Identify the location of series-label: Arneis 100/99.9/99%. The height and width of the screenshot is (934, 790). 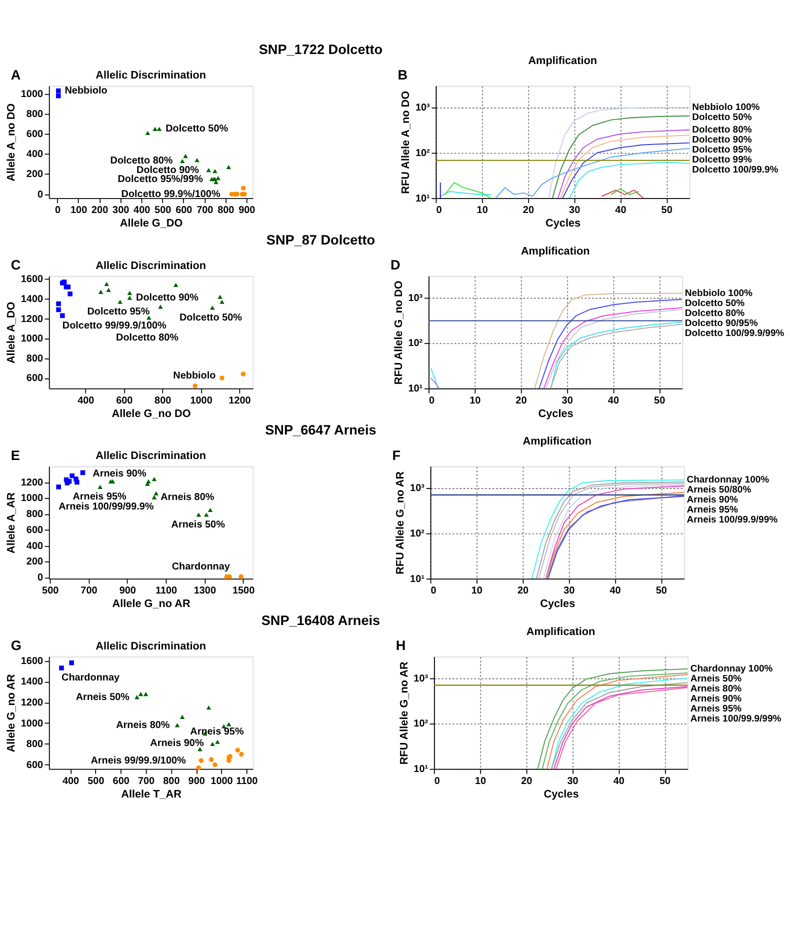
(732, 520).